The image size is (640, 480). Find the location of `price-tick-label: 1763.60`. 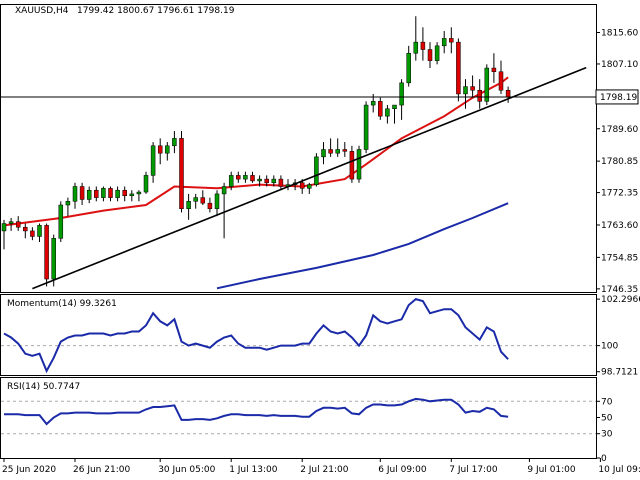

price-tick-label: 1763.60 is located at coordinates (619, 226).